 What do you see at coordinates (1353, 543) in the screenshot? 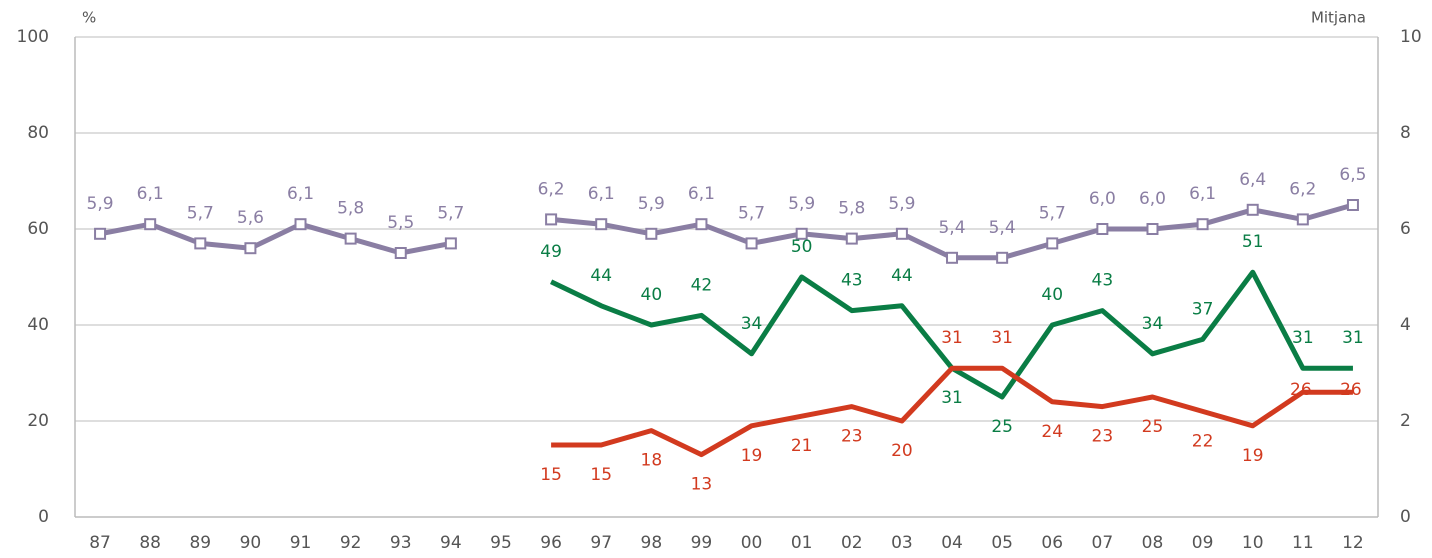
I see `x-tick-label: 12` at bounding box center [1353, 543].